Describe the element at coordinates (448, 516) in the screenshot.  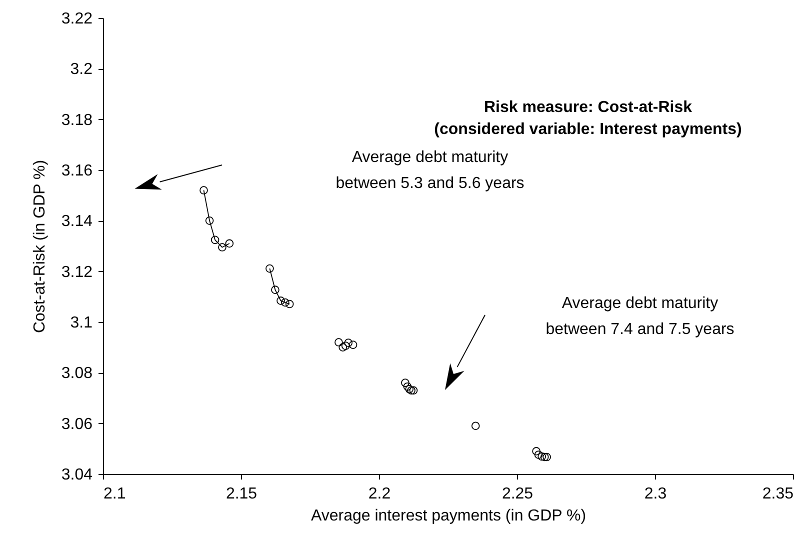
I see `x-axis-title: Average interest payments (in GDP %)` at that location.